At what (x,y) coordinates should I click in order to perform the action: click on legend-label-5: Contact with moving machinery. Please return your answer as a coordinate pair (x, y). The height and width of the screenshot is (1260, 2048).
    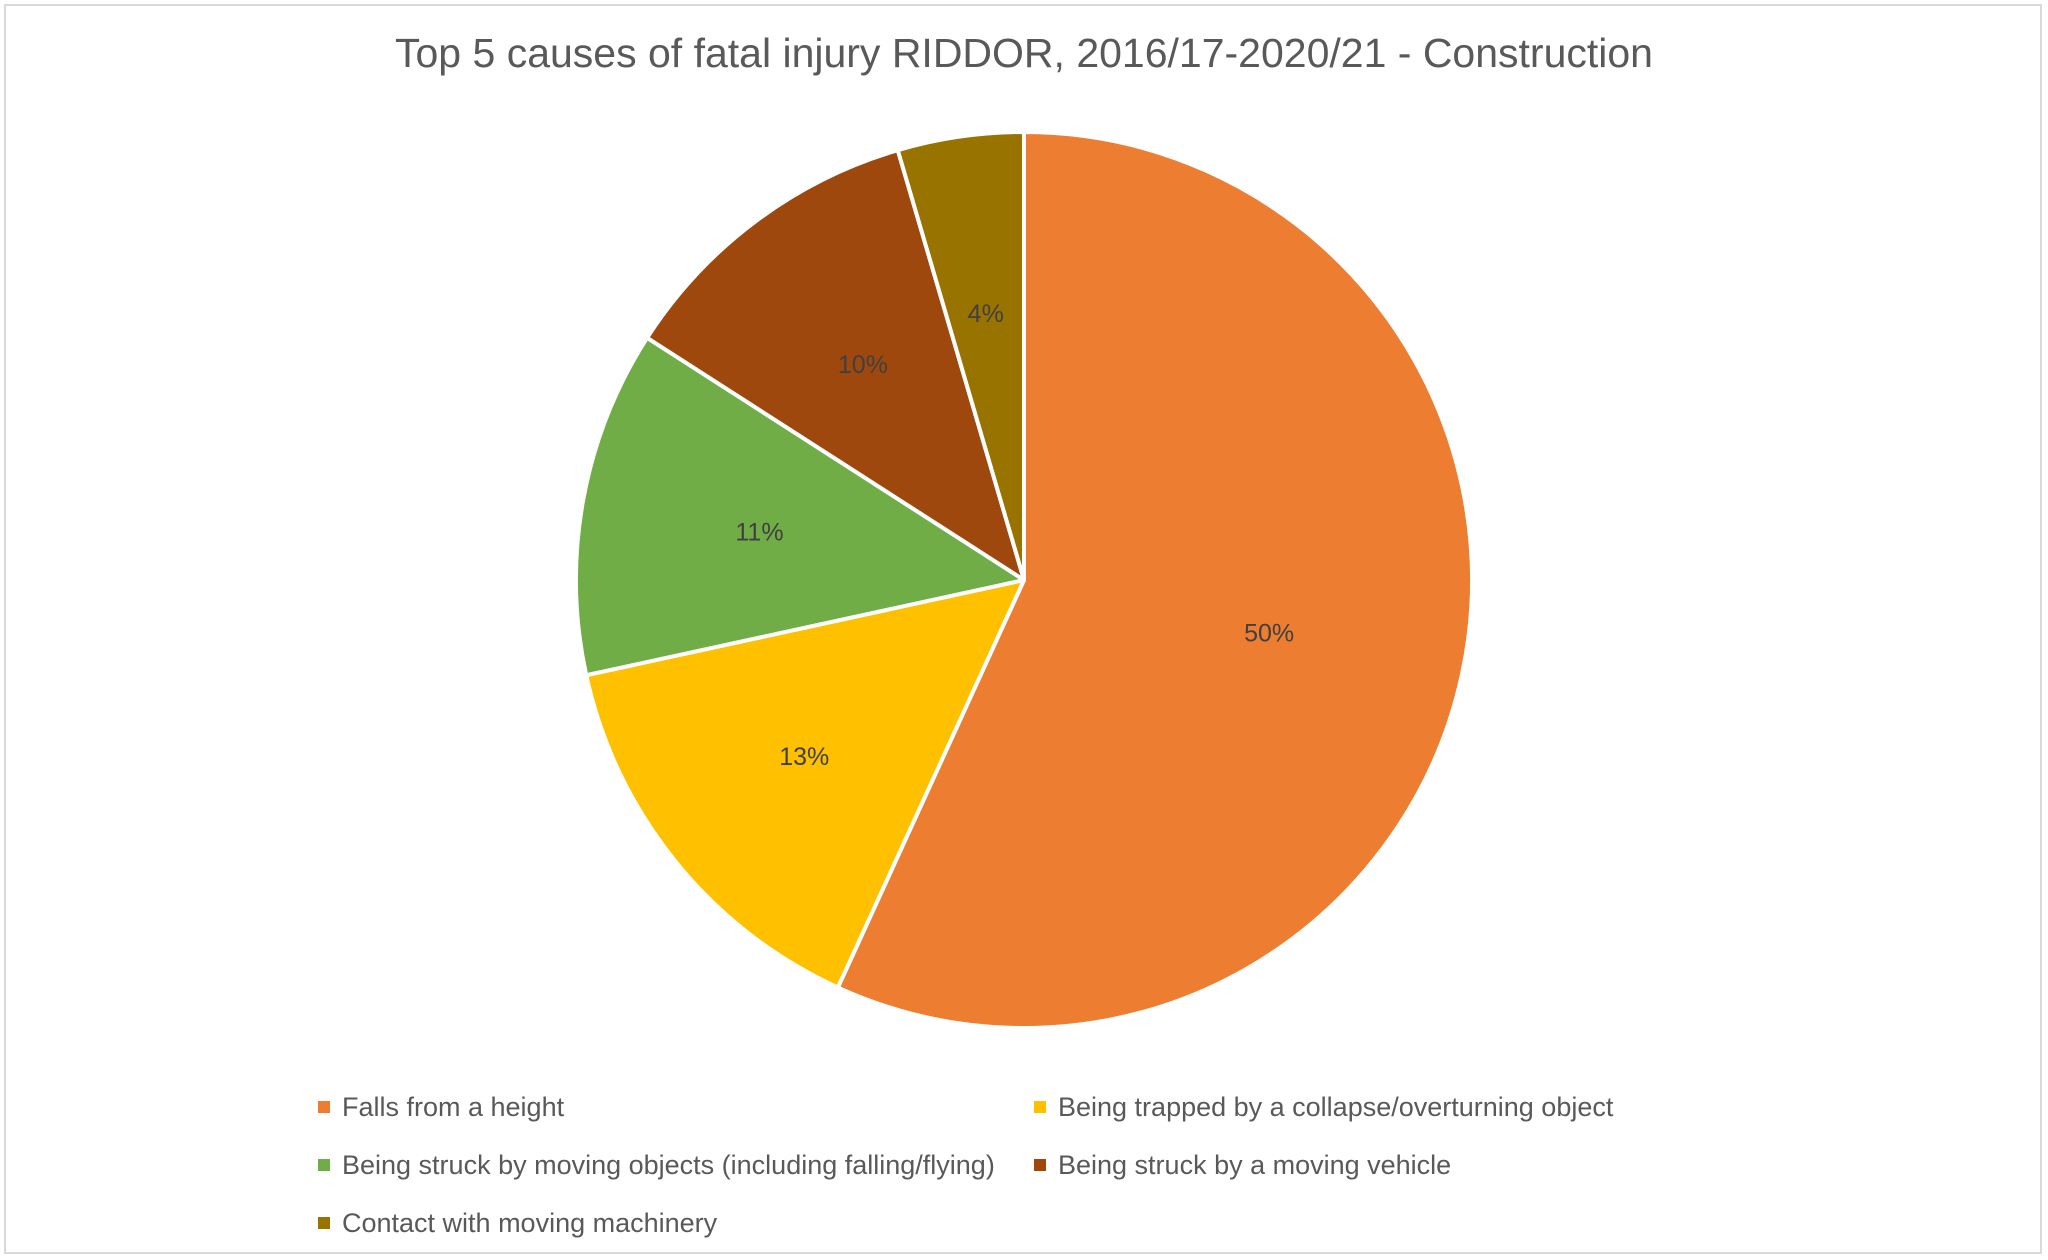
    Looking at the image, I should click on (530, 1222).